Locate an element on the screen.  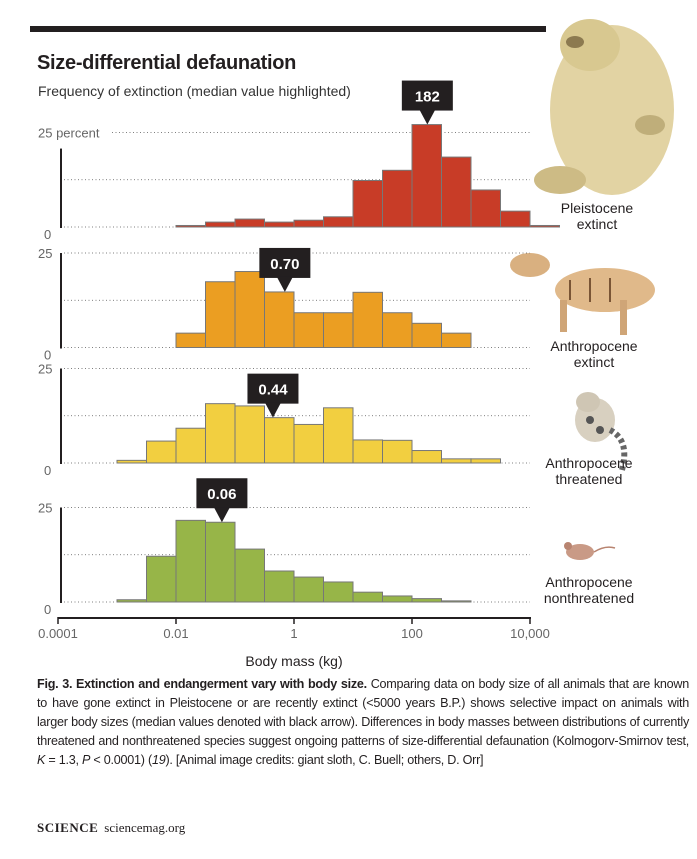
x-tick-label: 100 is located at coordinates (412, 633).